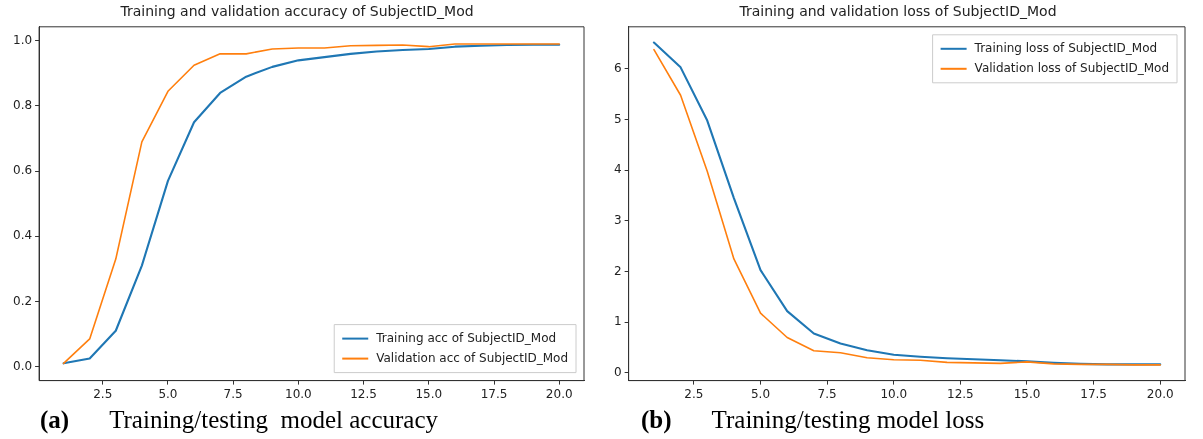 The height and width of the screenshot is (439, 1203). What do you see at coordinates (617, 321) in the screenshot?
I see `y-tick-label: 1` at bounding box center [617, 321].